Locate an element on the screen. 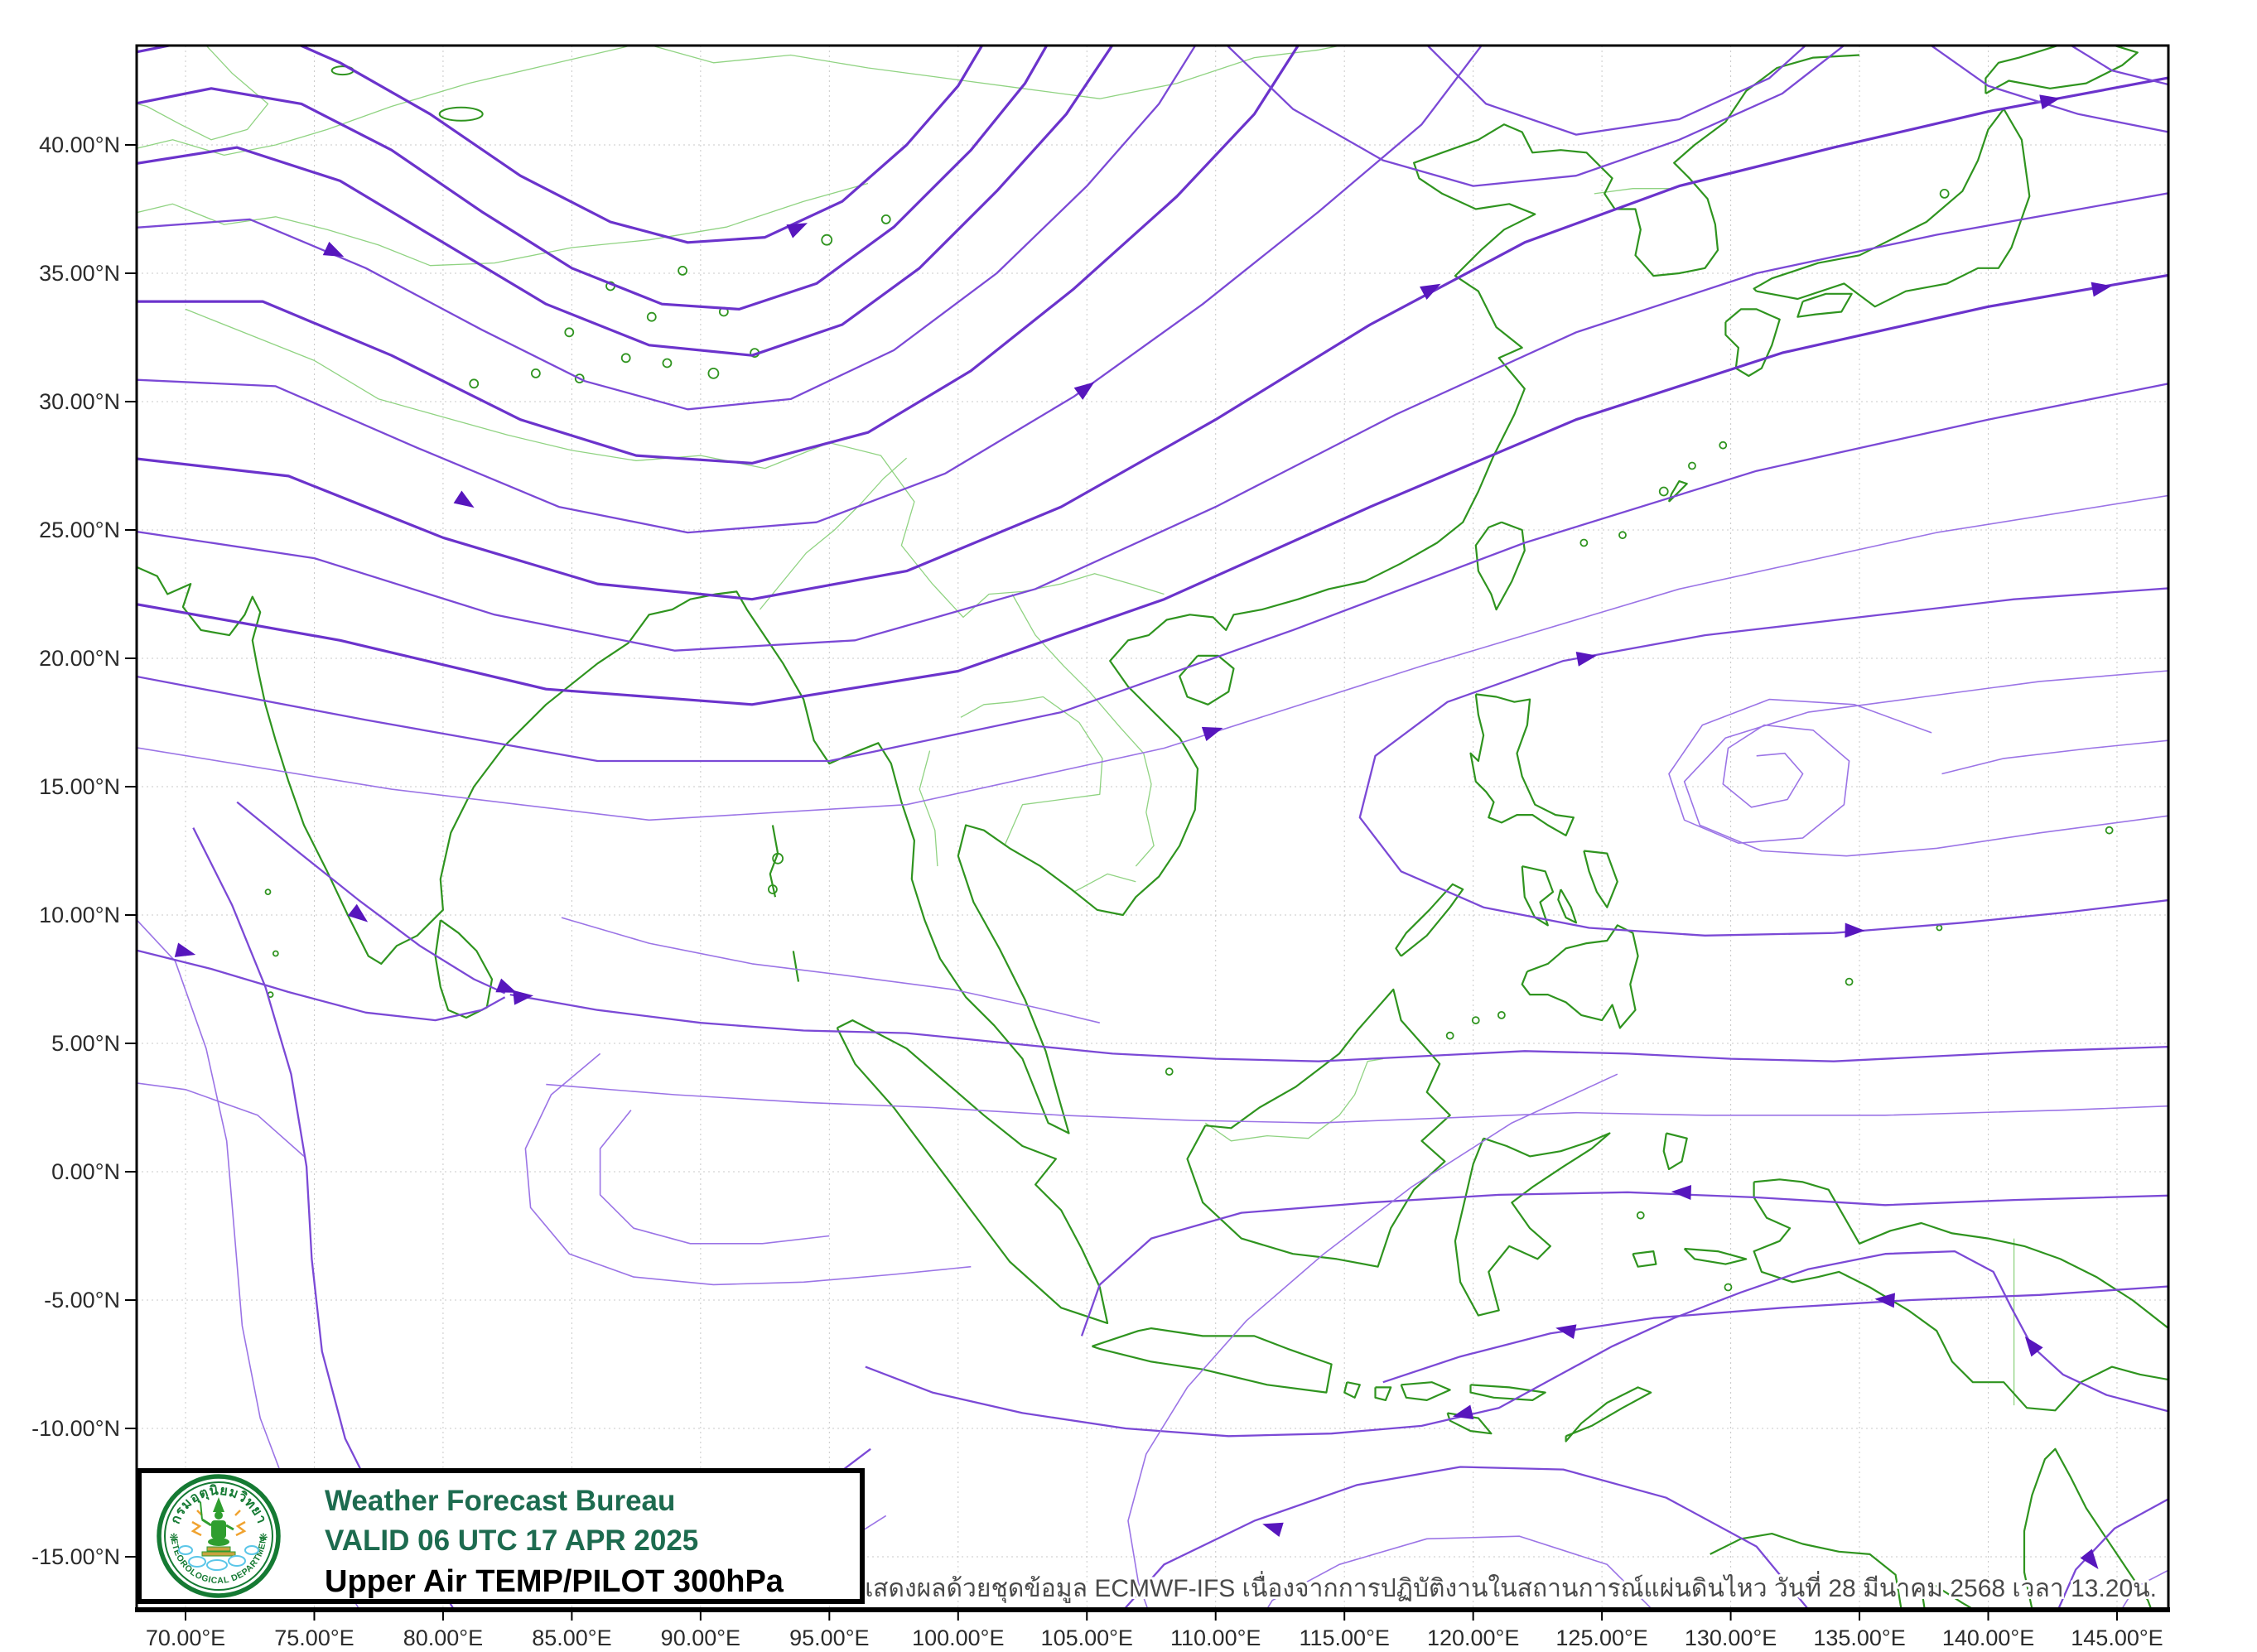 The image size is (2257, 1652). lat-tick-label: -10.00°N is located at coordinates (75, 1428).